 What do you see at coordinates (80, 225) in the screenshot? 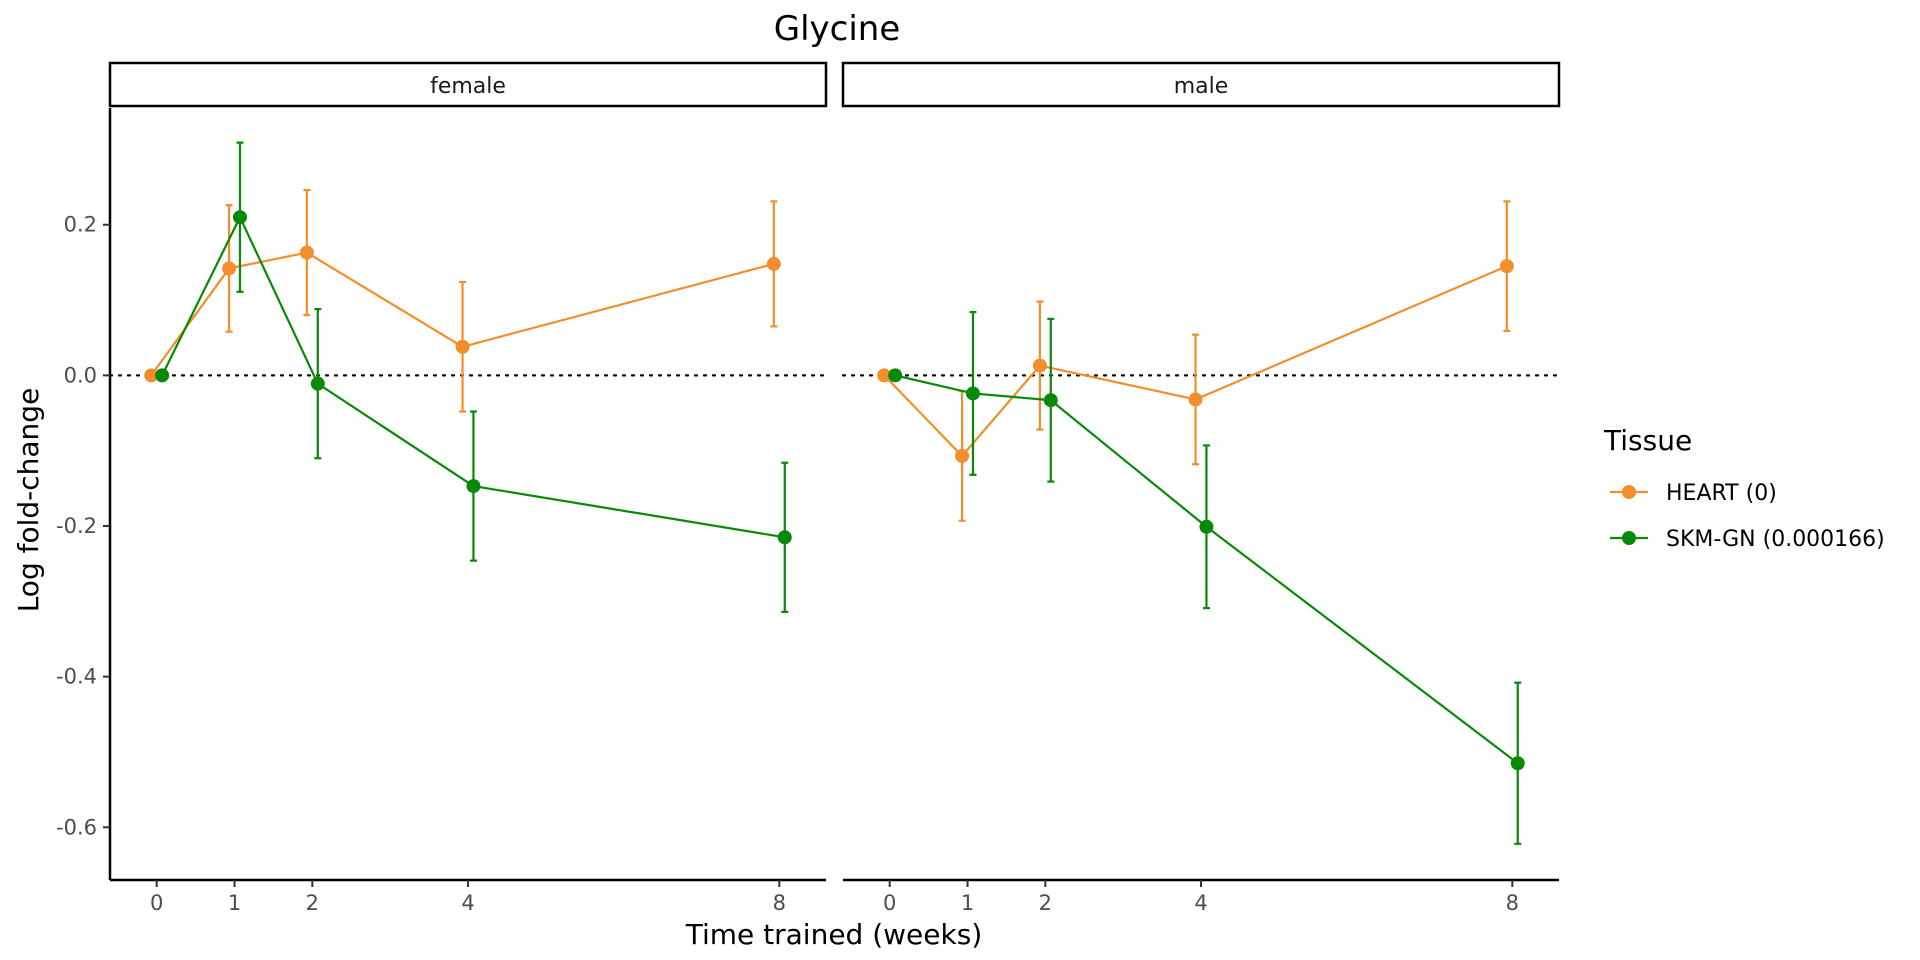
I see `y-tick-label: 0.2` at bounding box center [80, 225].